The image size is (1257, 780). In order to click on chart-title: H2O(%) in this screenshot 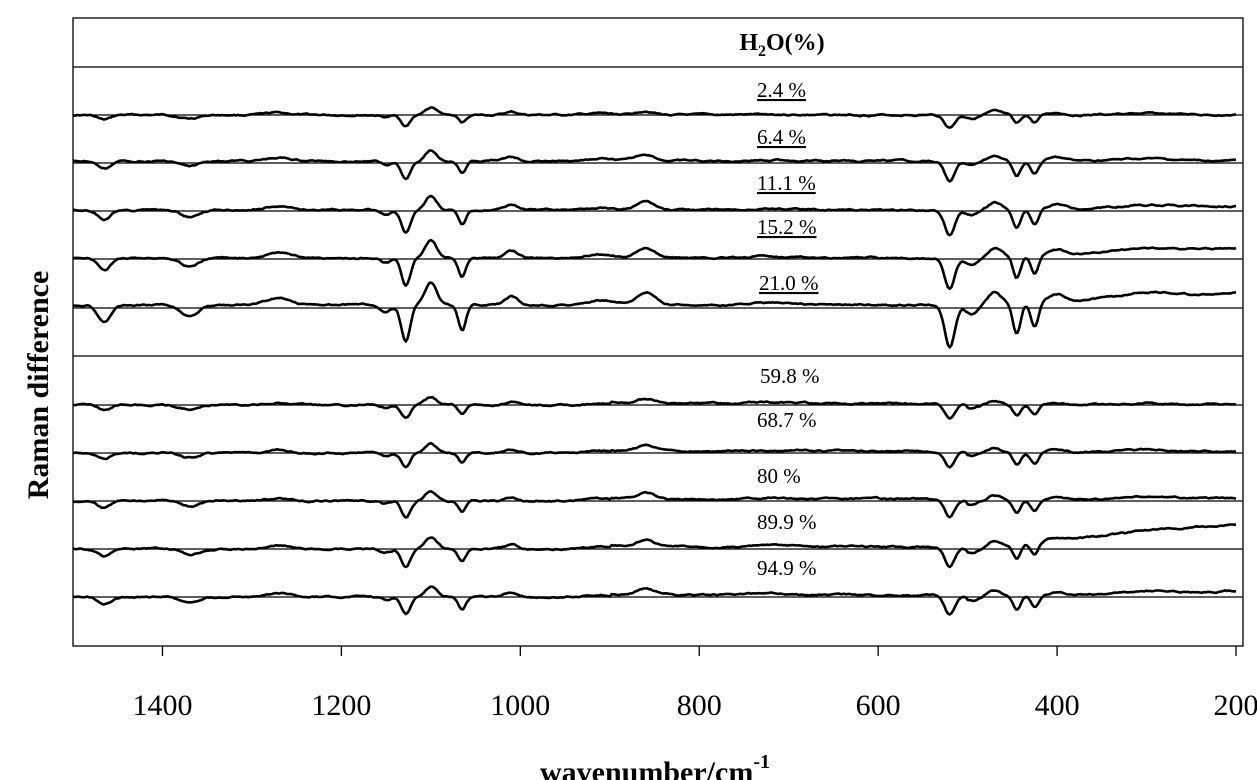, I will do `click(781, 45)`.